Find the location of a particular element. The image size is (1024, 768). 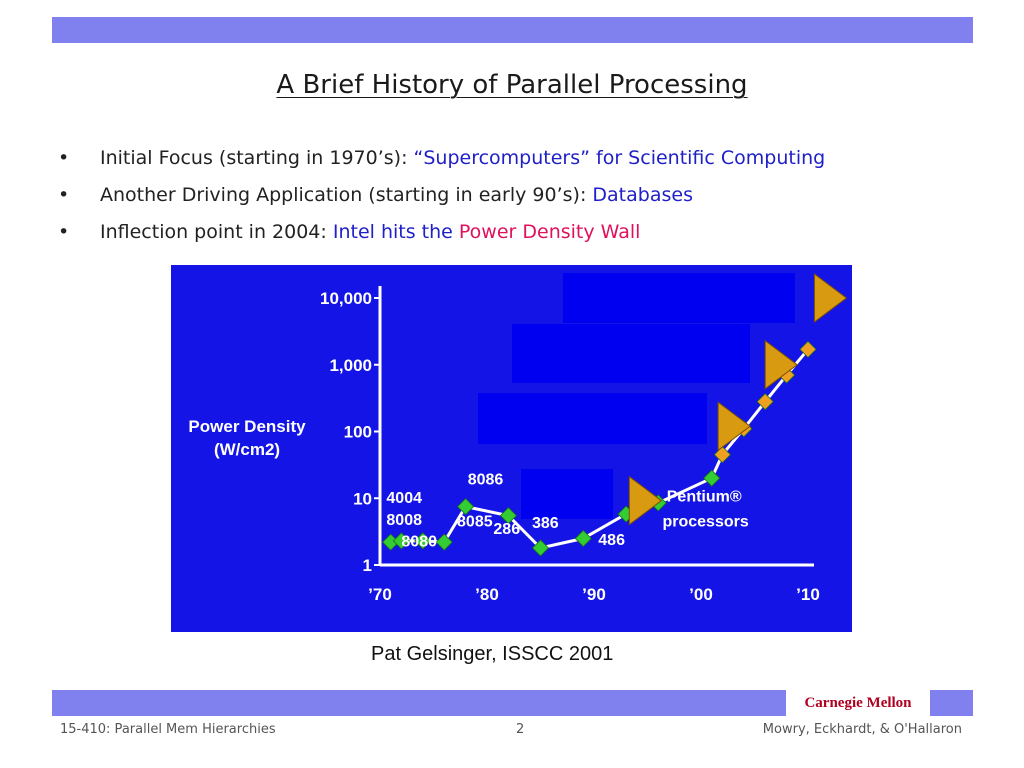

bullet-emphasis: Power Density Wall is located at coordinates (549, 232).